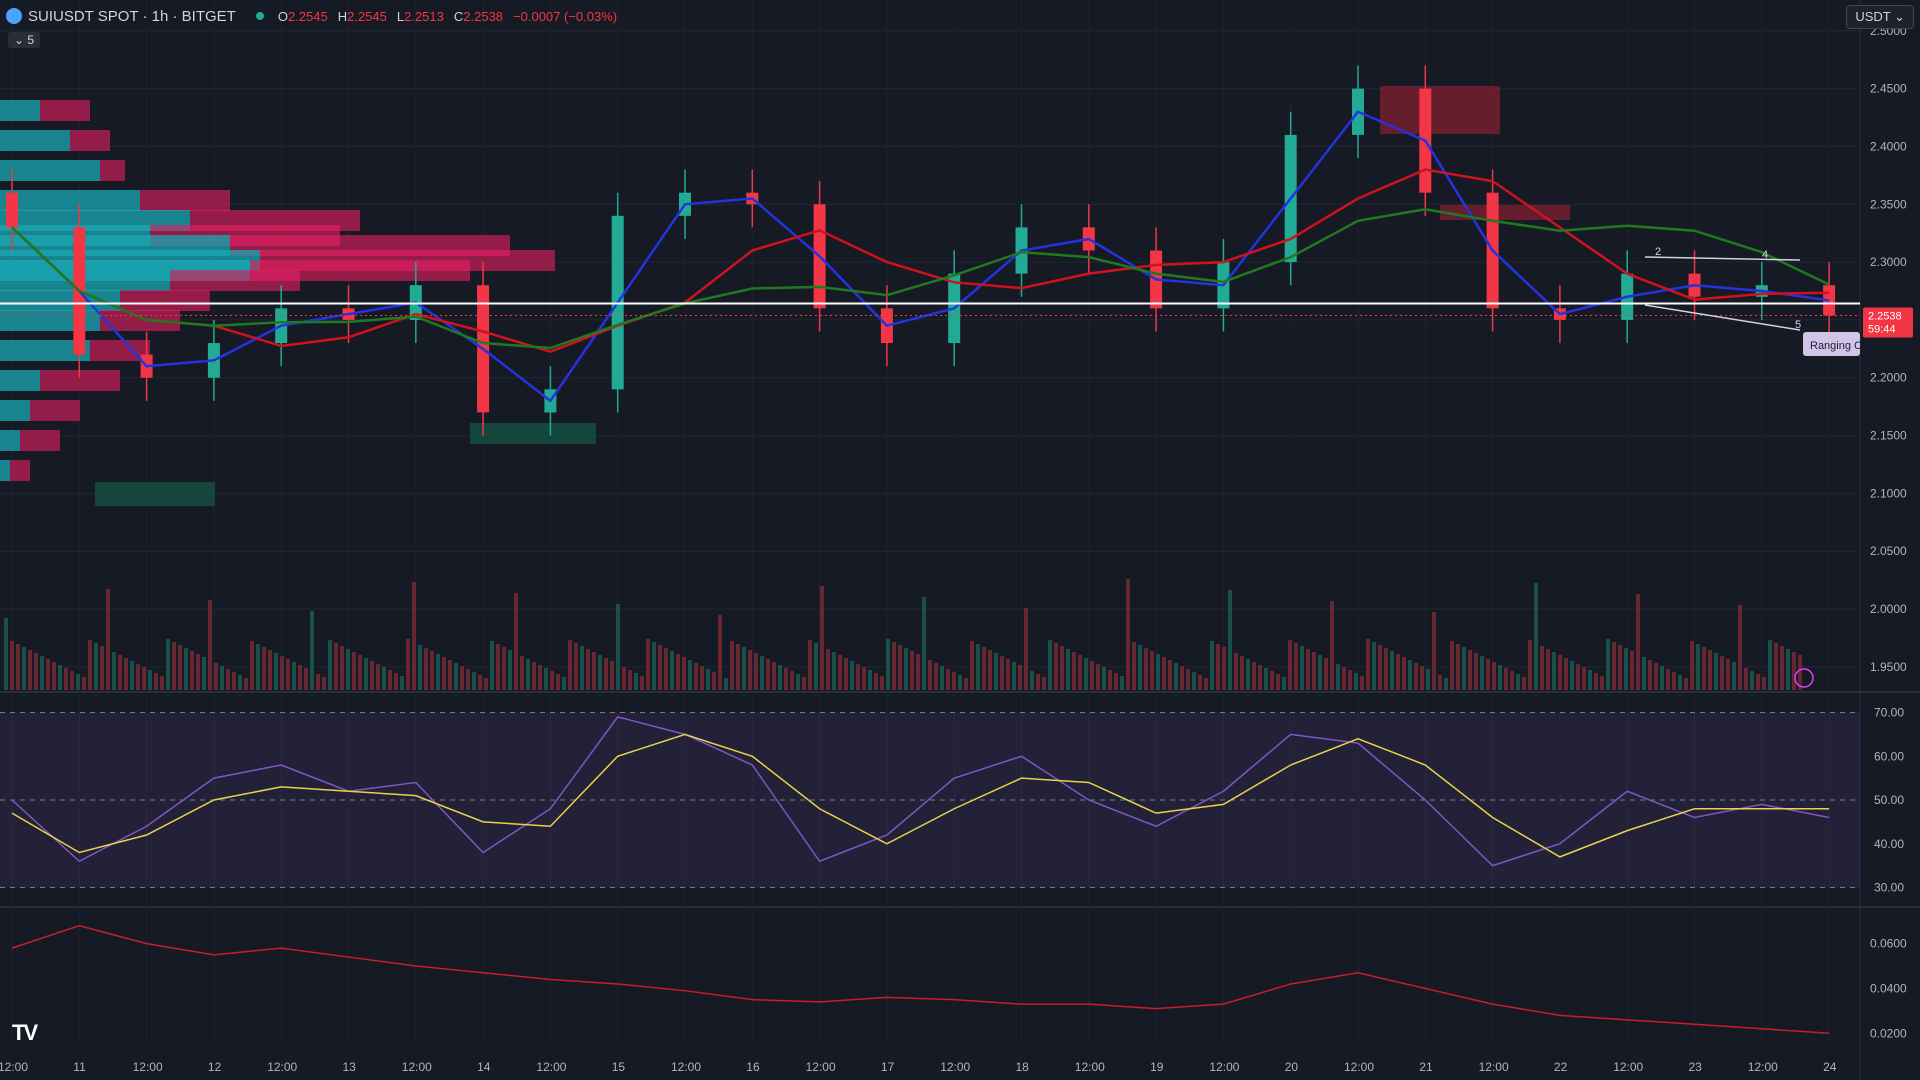  What do you see at coordinates (484, 1067) in the screenshot?
I see `time-tick-label: 14` at bounding box center [484, 1067].